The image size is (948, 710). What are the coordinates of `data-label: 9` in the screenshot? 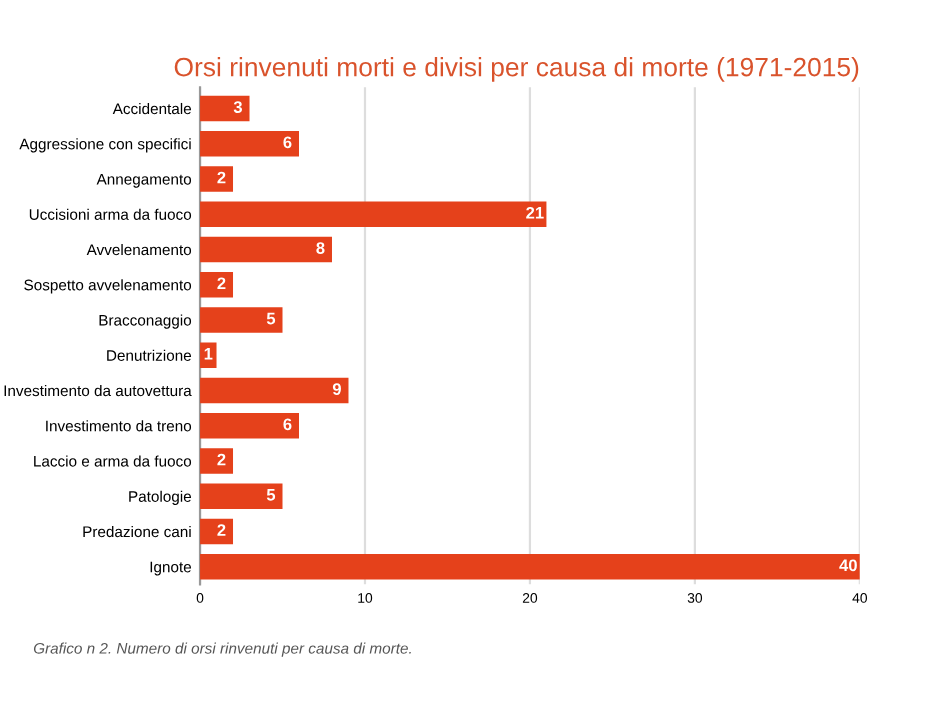 It's located at (336, 389).